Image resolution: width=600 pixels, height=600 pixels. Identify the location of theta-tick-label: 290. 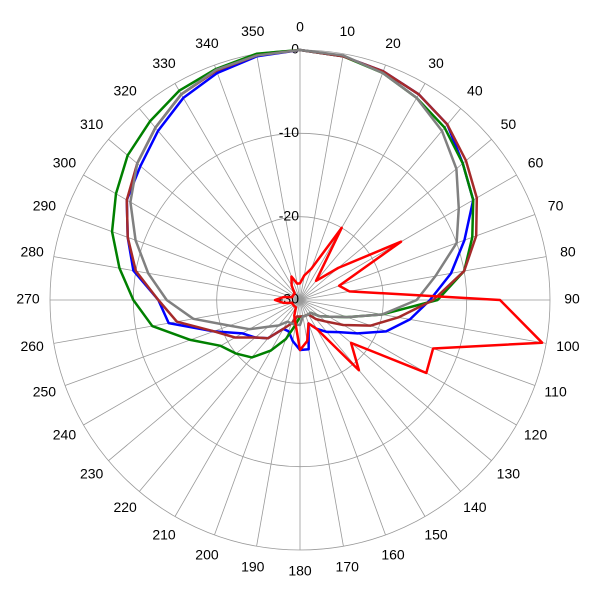
(45, 206).